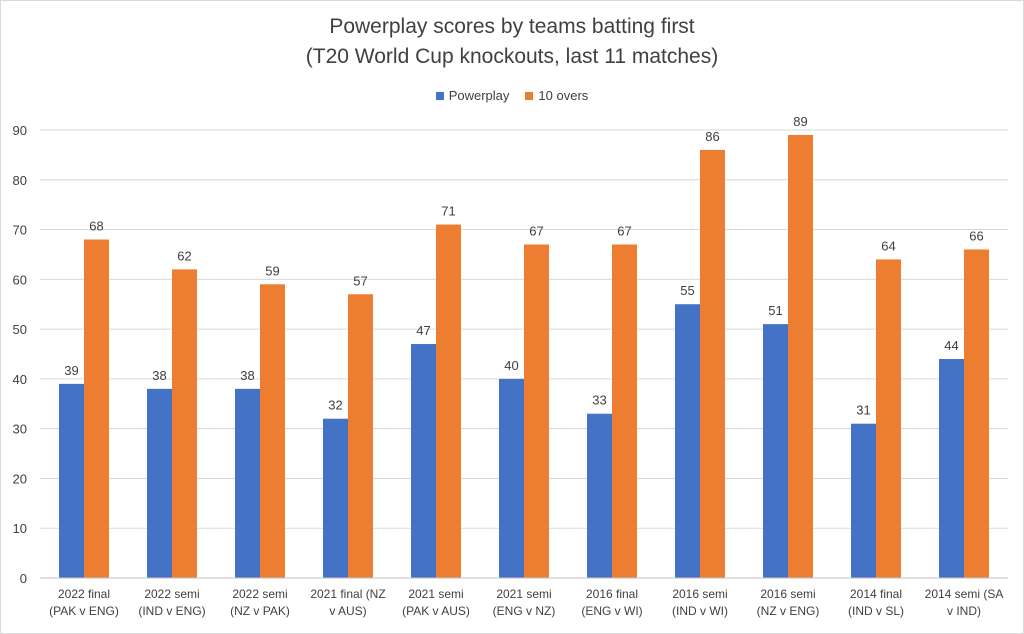  Describe the element at coordinates (20, 478) in the screenshot. I see `y-tick-label: 20` at that location.